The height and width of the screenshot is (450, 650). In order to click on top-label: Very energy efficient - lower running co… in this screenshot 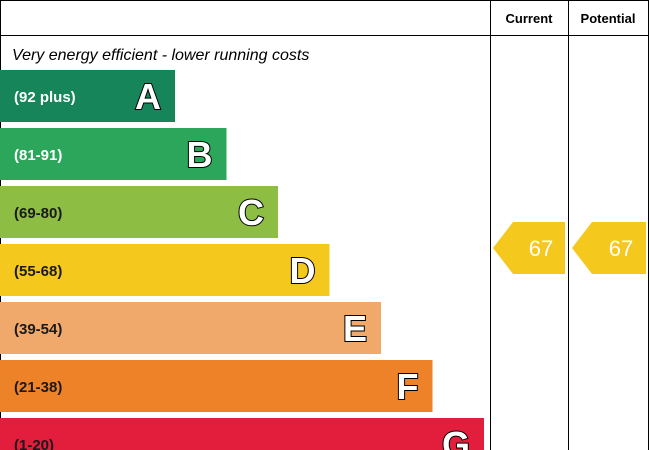, I will do `click(160, 55)`.